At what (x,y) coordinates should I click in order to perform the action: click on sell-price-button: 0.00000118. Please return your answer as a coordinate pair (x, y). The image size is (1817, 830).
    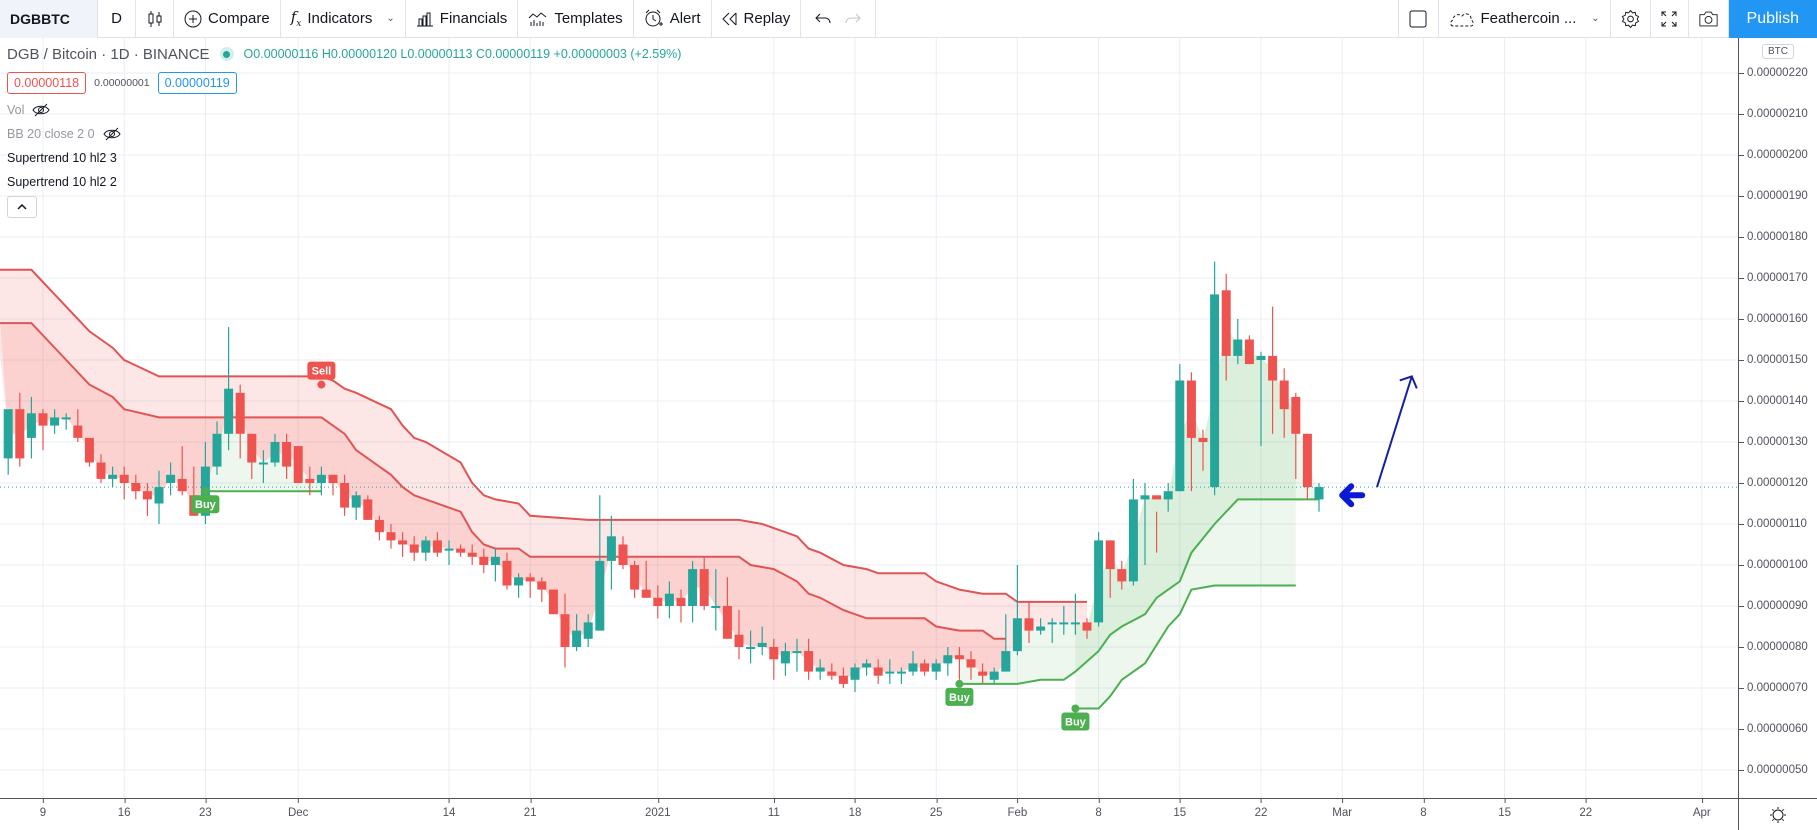
    Looking at the image, I should click on (47, 83).